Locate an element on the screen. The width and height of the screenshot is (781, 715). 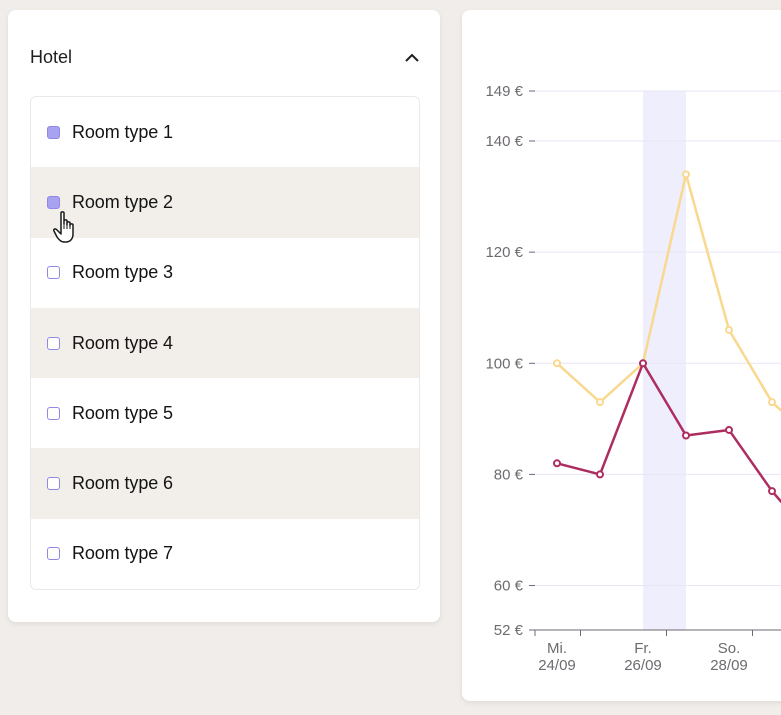
y-tick-label: 52 € is located at coordinates (509, 630).